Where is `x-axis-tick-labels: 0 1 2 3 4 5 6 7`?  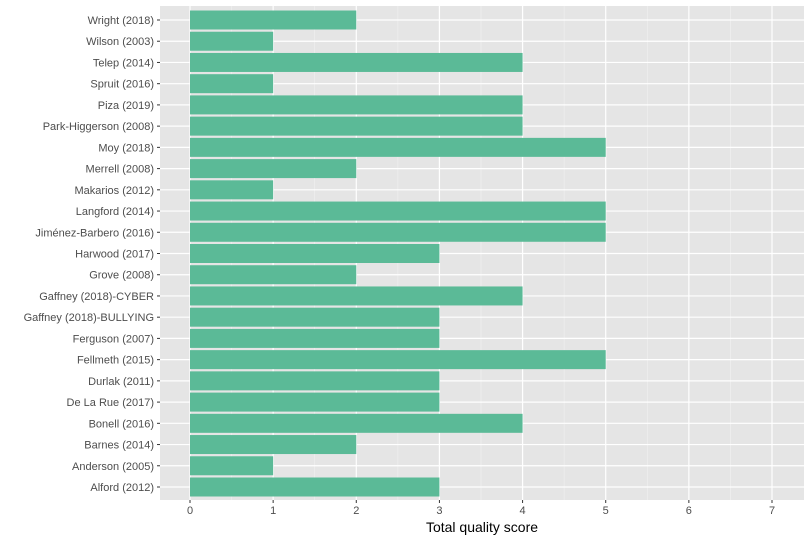
x-axis-tick-labels: 0 1 2 3 4 5 6 7 is located at coordinates (481, 508).